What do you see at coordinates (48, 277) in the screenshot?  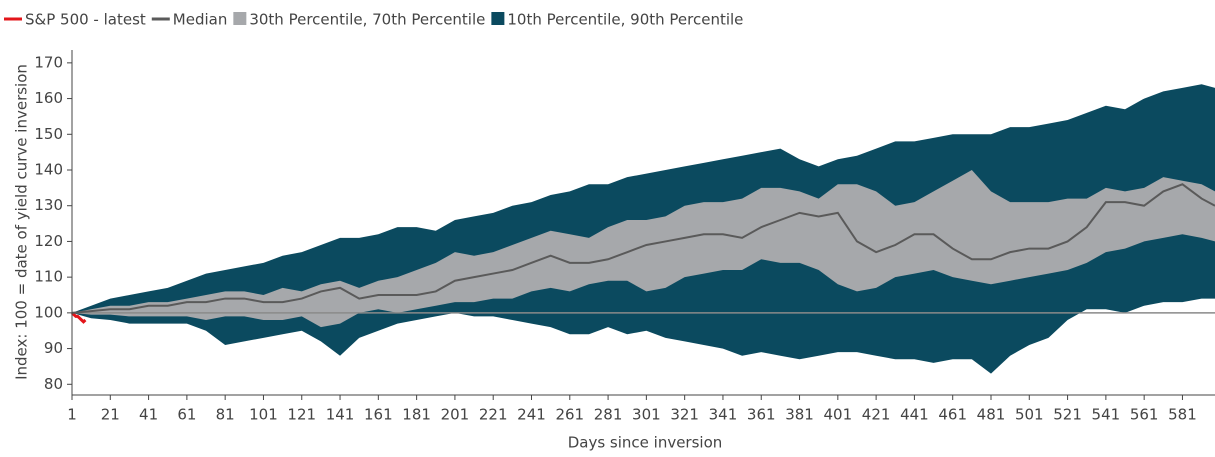 I see `y-tick-label: 110` at bounding box center [48, 277].